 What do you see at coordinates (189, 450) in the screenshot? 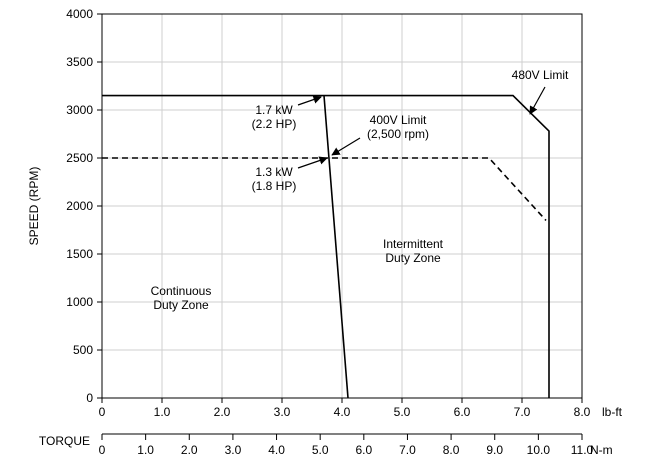
I see `x-tick-label-nm: 2.0` at bounding box center [189, 450].